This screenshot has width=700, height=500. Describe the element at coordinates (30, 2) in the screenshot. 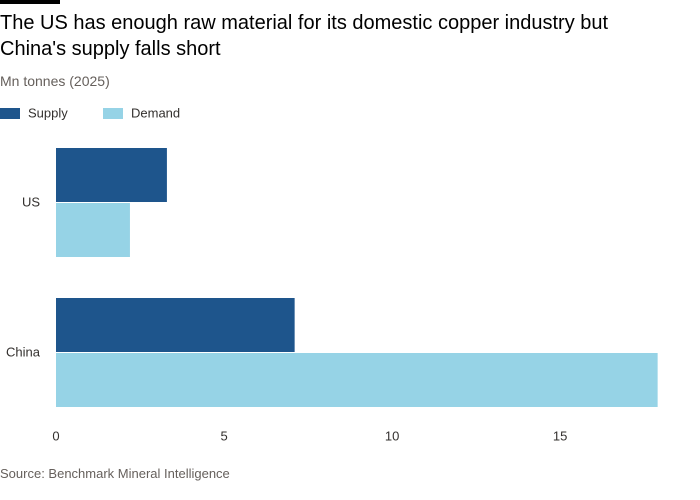

I see `brand-bar` at that location.